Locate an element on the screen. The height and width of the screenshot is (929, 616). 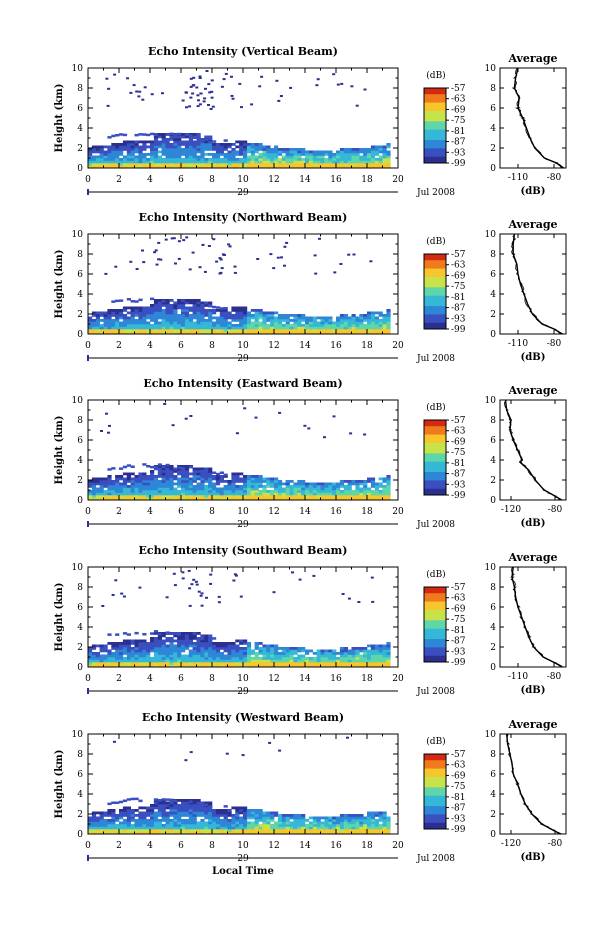
x-tick-label: 4 is located at coordinates (150, 846).